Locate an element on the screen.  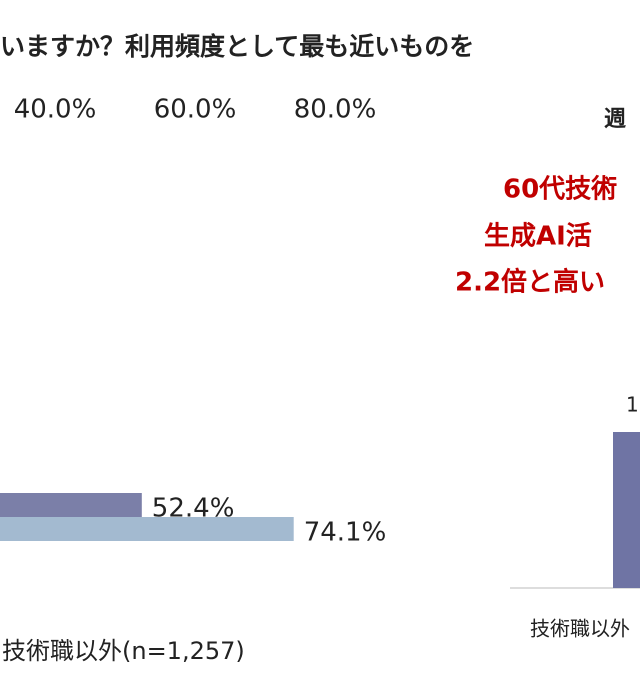
annotation: 生成AI活 is located at coordinates (538, 237).